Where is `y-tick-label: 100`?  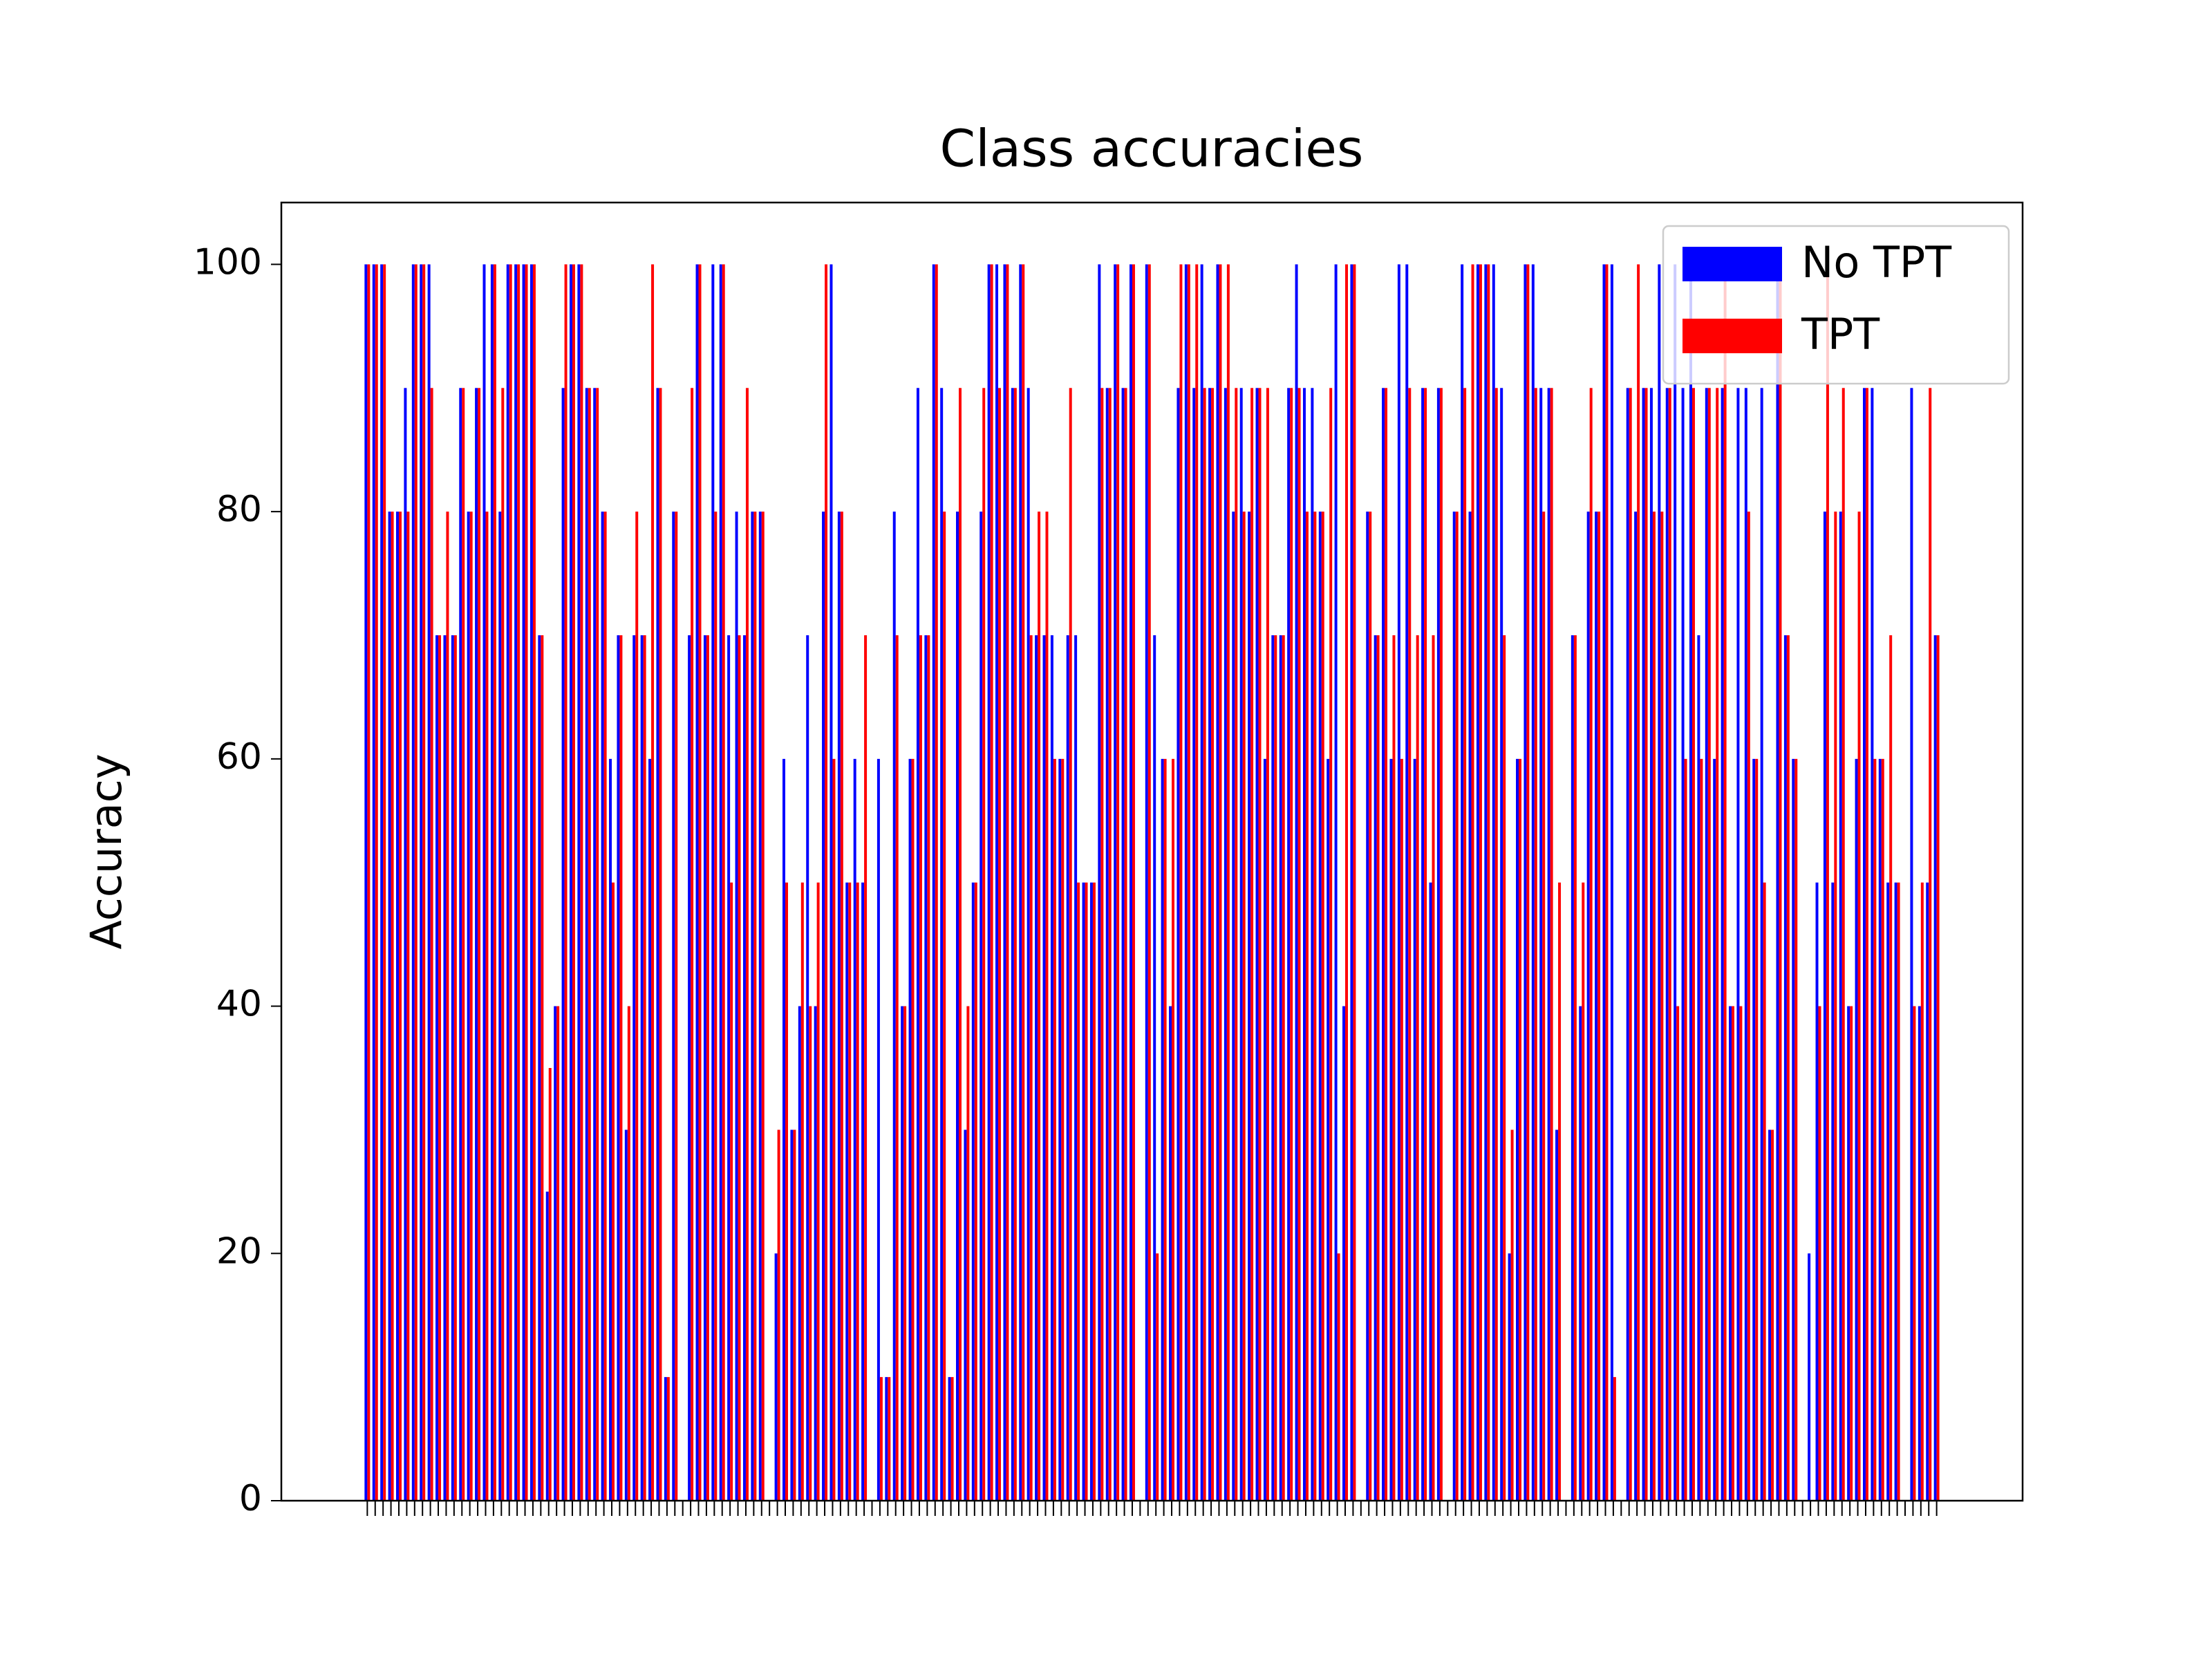 y-tick-label: 100 is located at coordinates (228, 262).